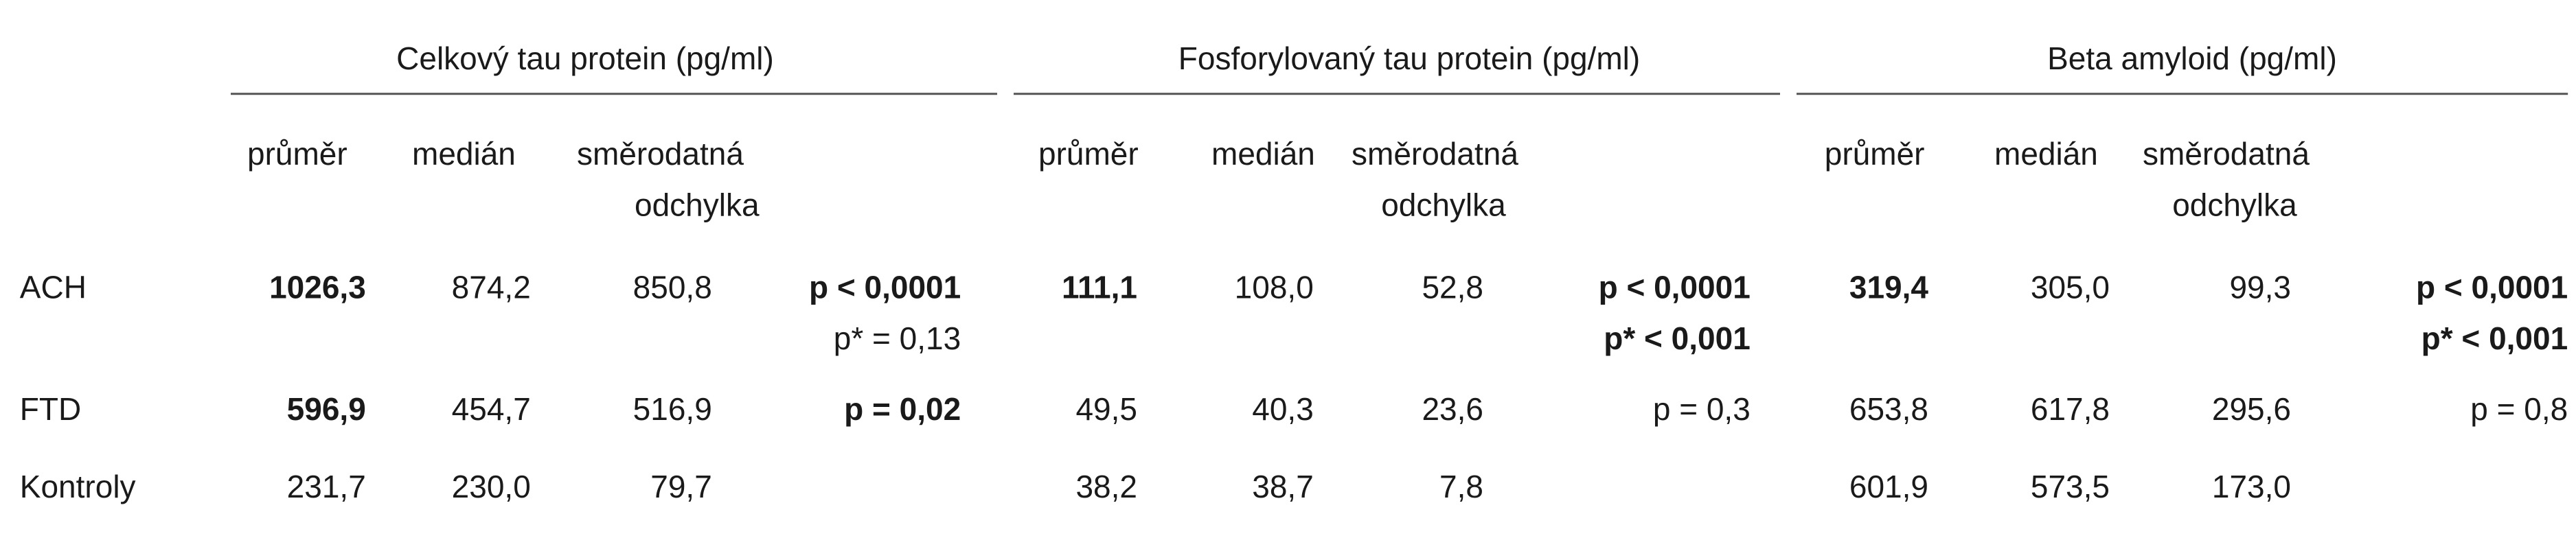 Image resolution: width=2576 pixels, height=549 pixels. What do you see at coordinates (491, 287) in the screenshot?
I see `cell-value: 874,2` at bounding box center [491, 287].